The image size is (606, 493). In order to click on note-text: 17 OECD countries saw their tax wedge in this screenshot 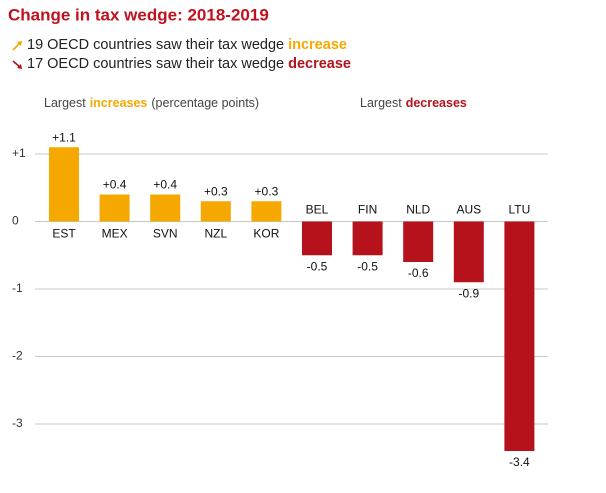, I will do `click(155, 64)`.